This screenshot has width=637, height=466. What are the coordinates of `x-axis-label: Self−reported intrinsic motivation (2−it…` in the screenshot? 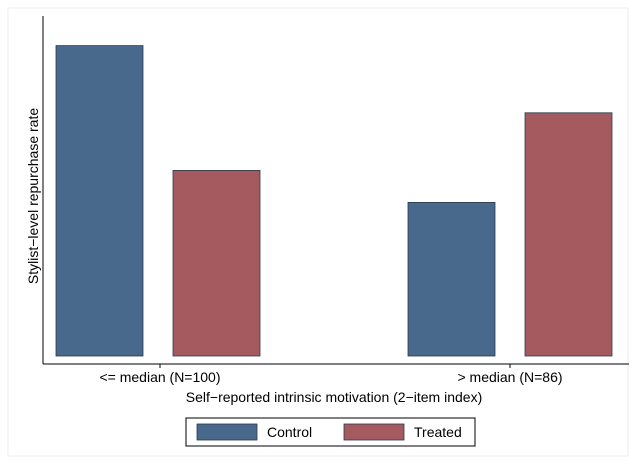 It's located at (334, 397).